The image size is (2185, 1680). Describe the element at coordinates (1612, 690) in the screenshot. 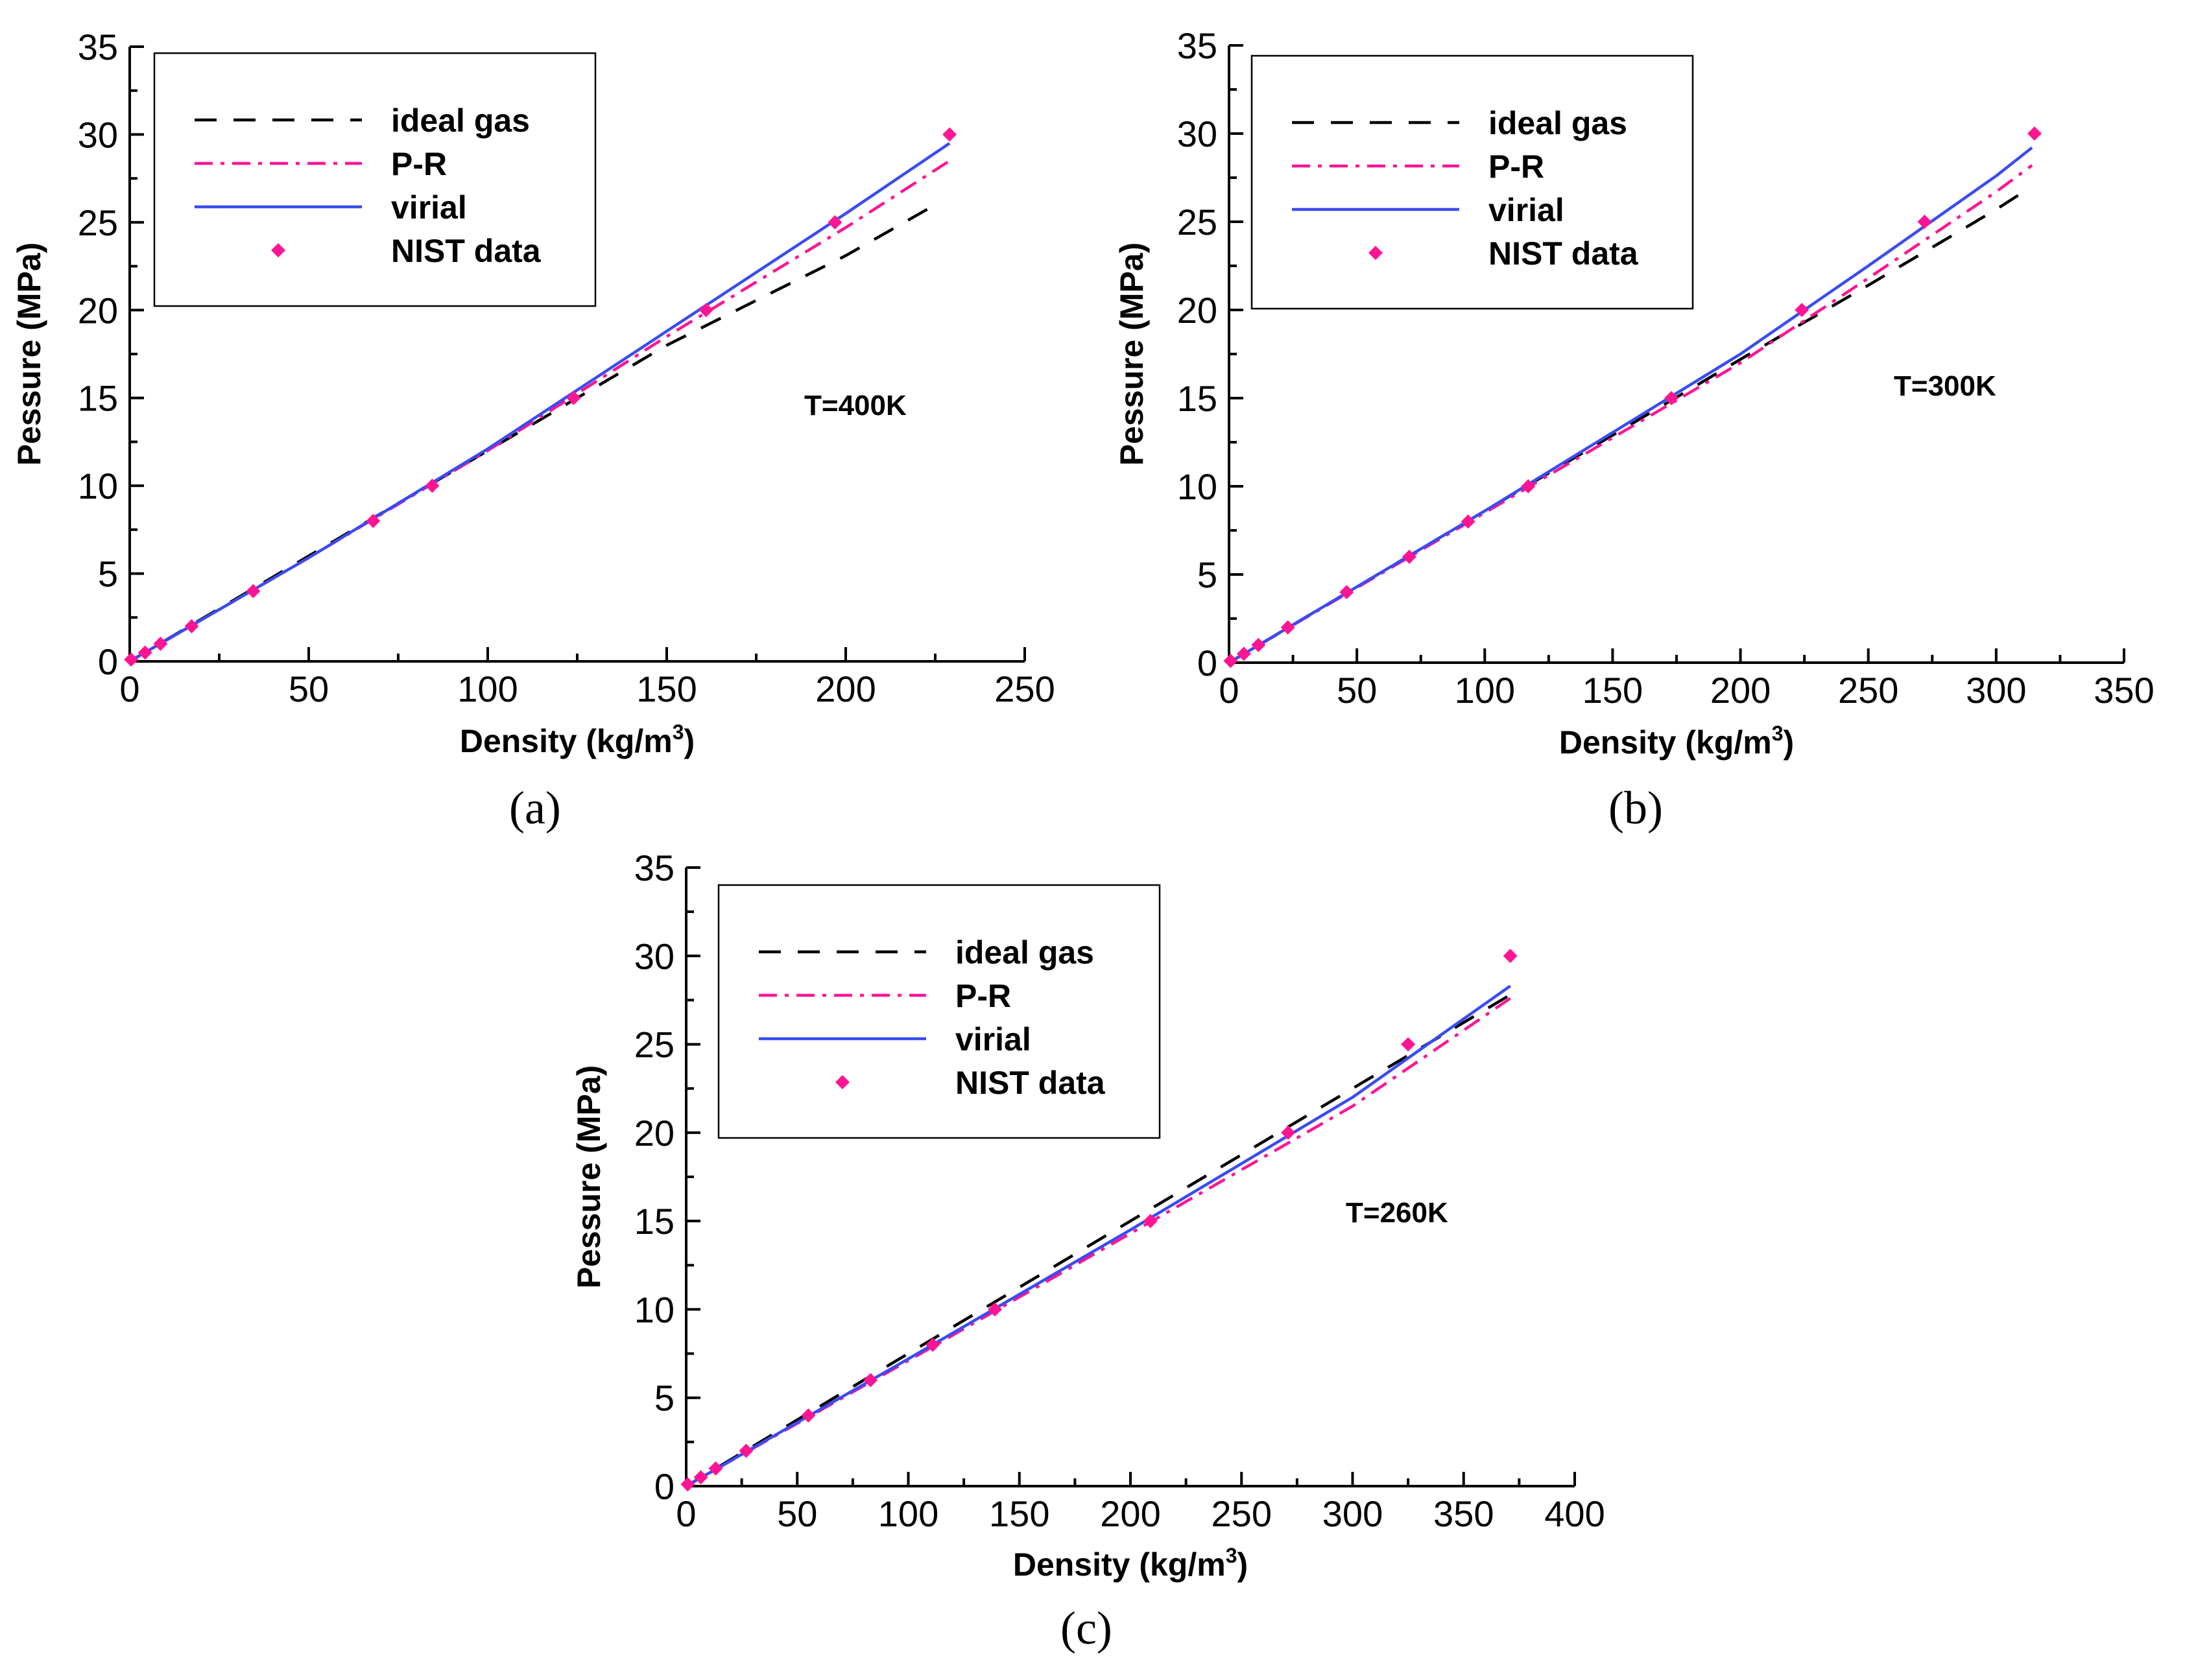

I see `x-tick-label-b: 150` at that location.